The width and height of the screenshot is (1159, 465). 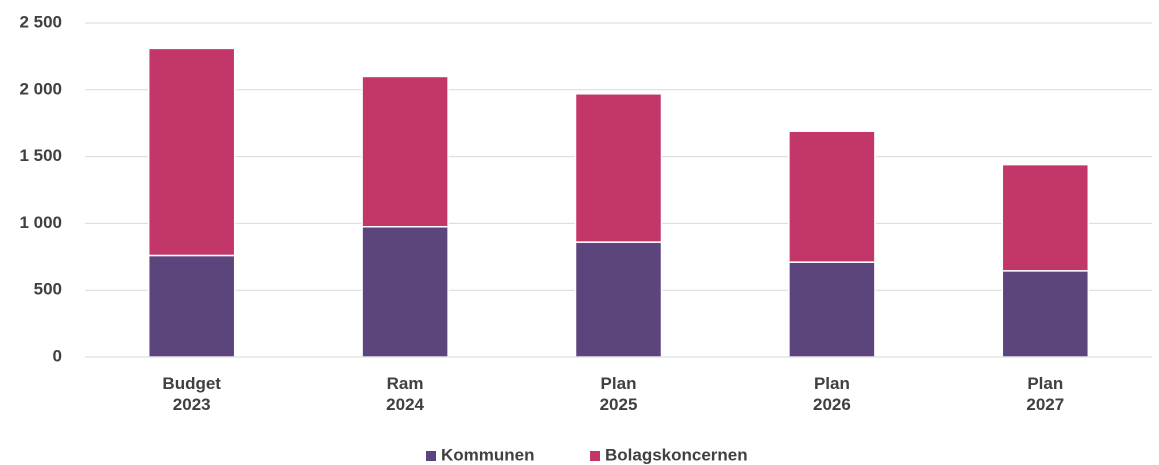 What do you see at coordinates (40, 21) in the screenshot?
I see `y-tick-label: 2 500` at bounding box center [40, 21].